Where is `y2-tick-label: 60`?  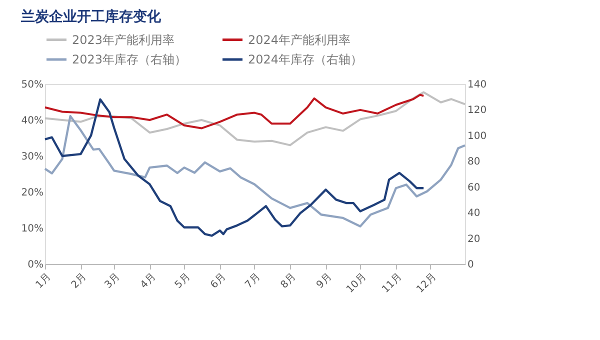 y2-tick-label: 60 is located at coordinates (474, 188).